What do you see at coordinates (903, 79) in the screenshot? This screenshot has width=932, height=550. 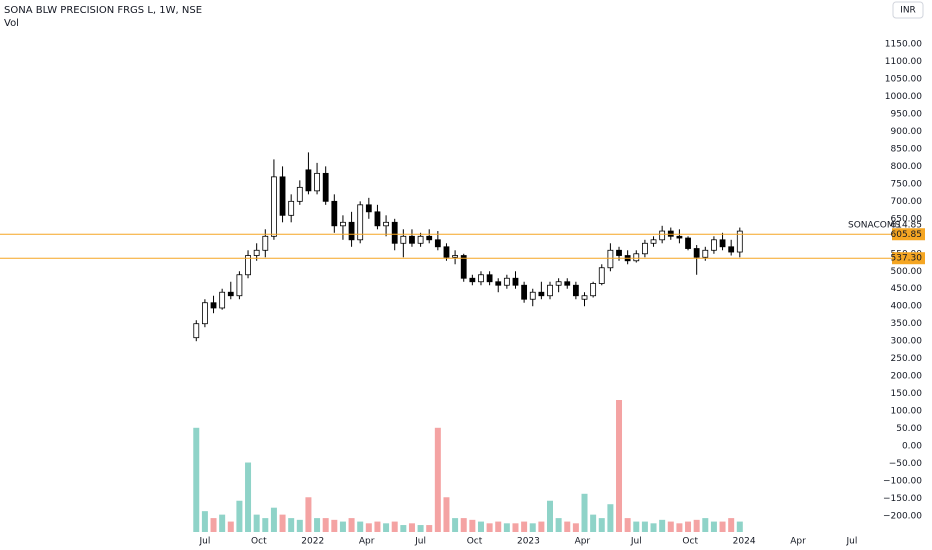 I see `y-tick-label: 1050.00` at bounding box center [903, 79].